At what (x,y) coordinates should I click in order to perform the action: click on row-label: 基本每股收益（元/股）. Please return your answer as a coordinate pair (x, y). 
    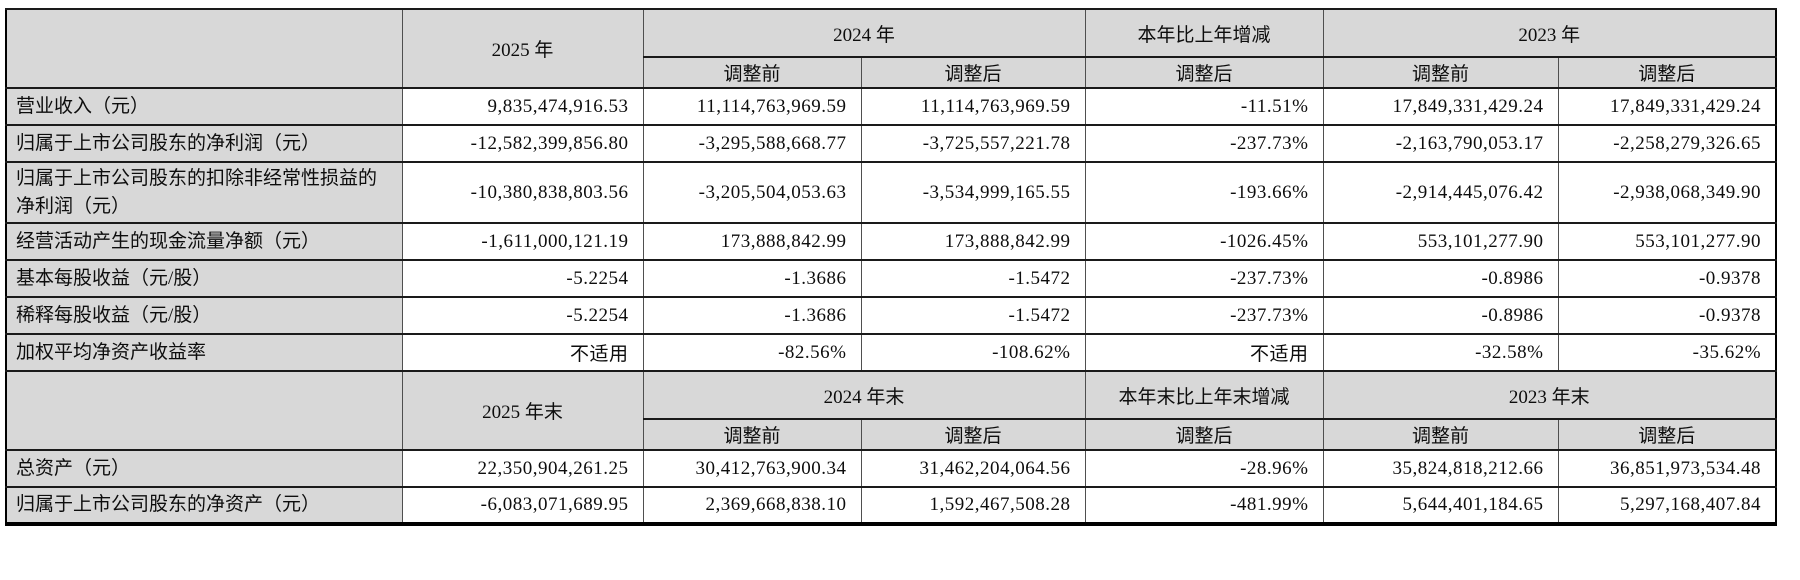
    Looking at the image, I should click on (204, 279).